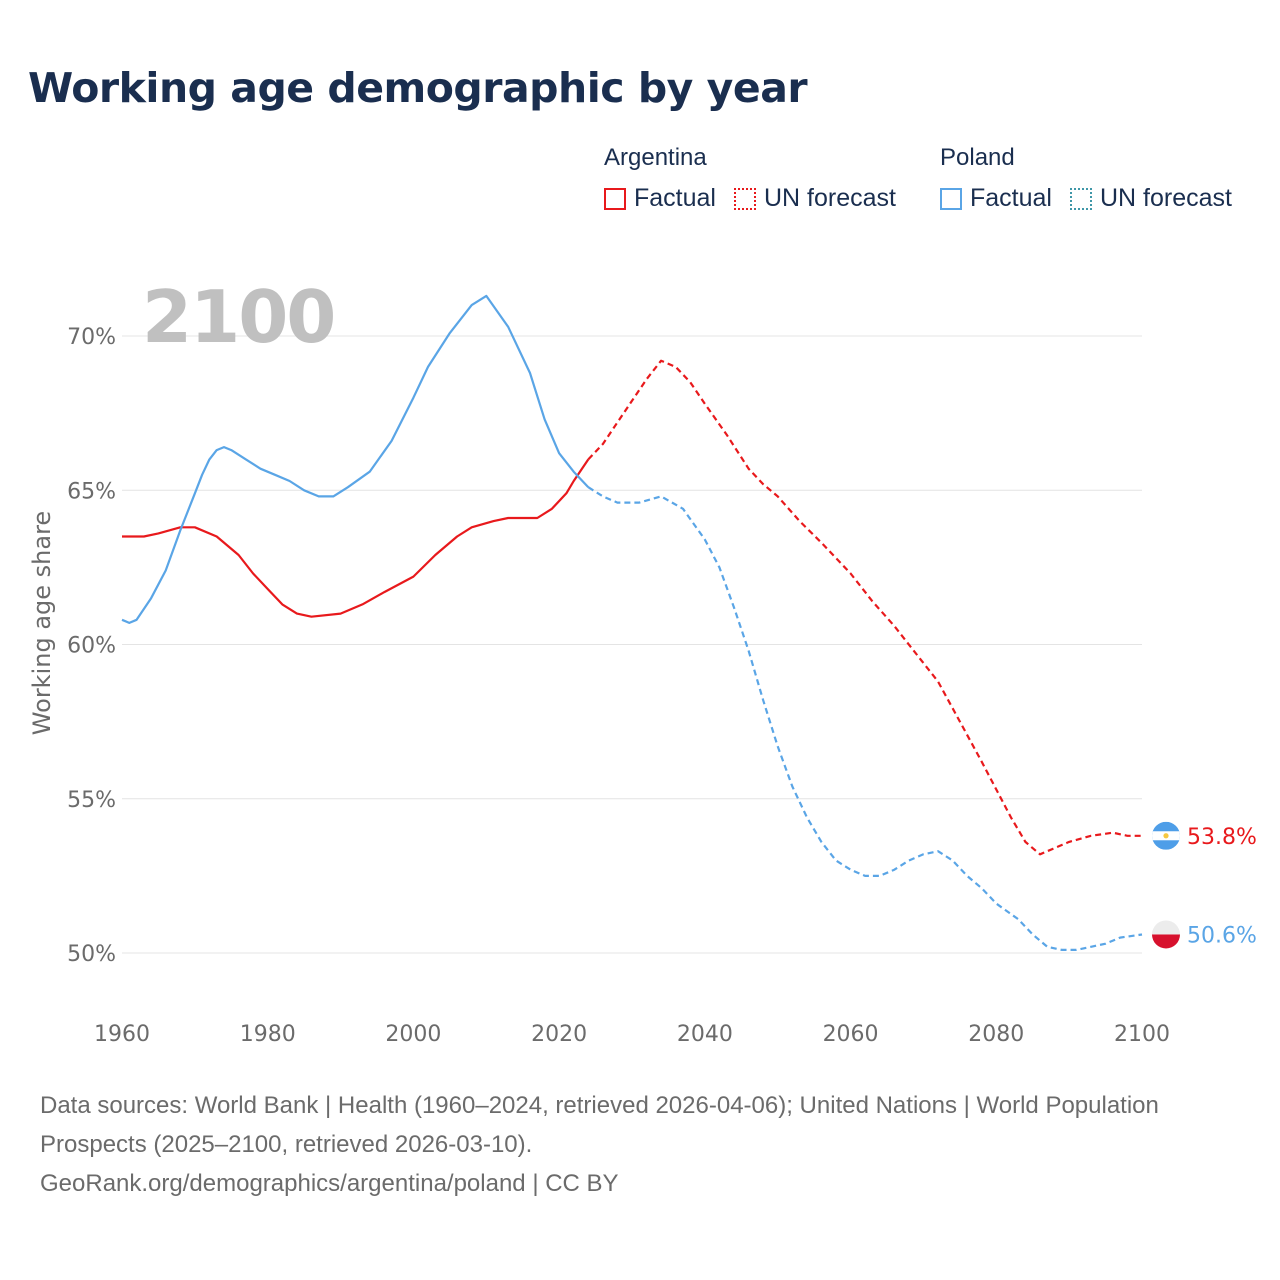 Image resolution: width=1280 pixels, height=1280 pixels. Describe the element at coordinates (1011, 198) in the screenshot. I see `legend-poland-factual-label: Factual` at that location.